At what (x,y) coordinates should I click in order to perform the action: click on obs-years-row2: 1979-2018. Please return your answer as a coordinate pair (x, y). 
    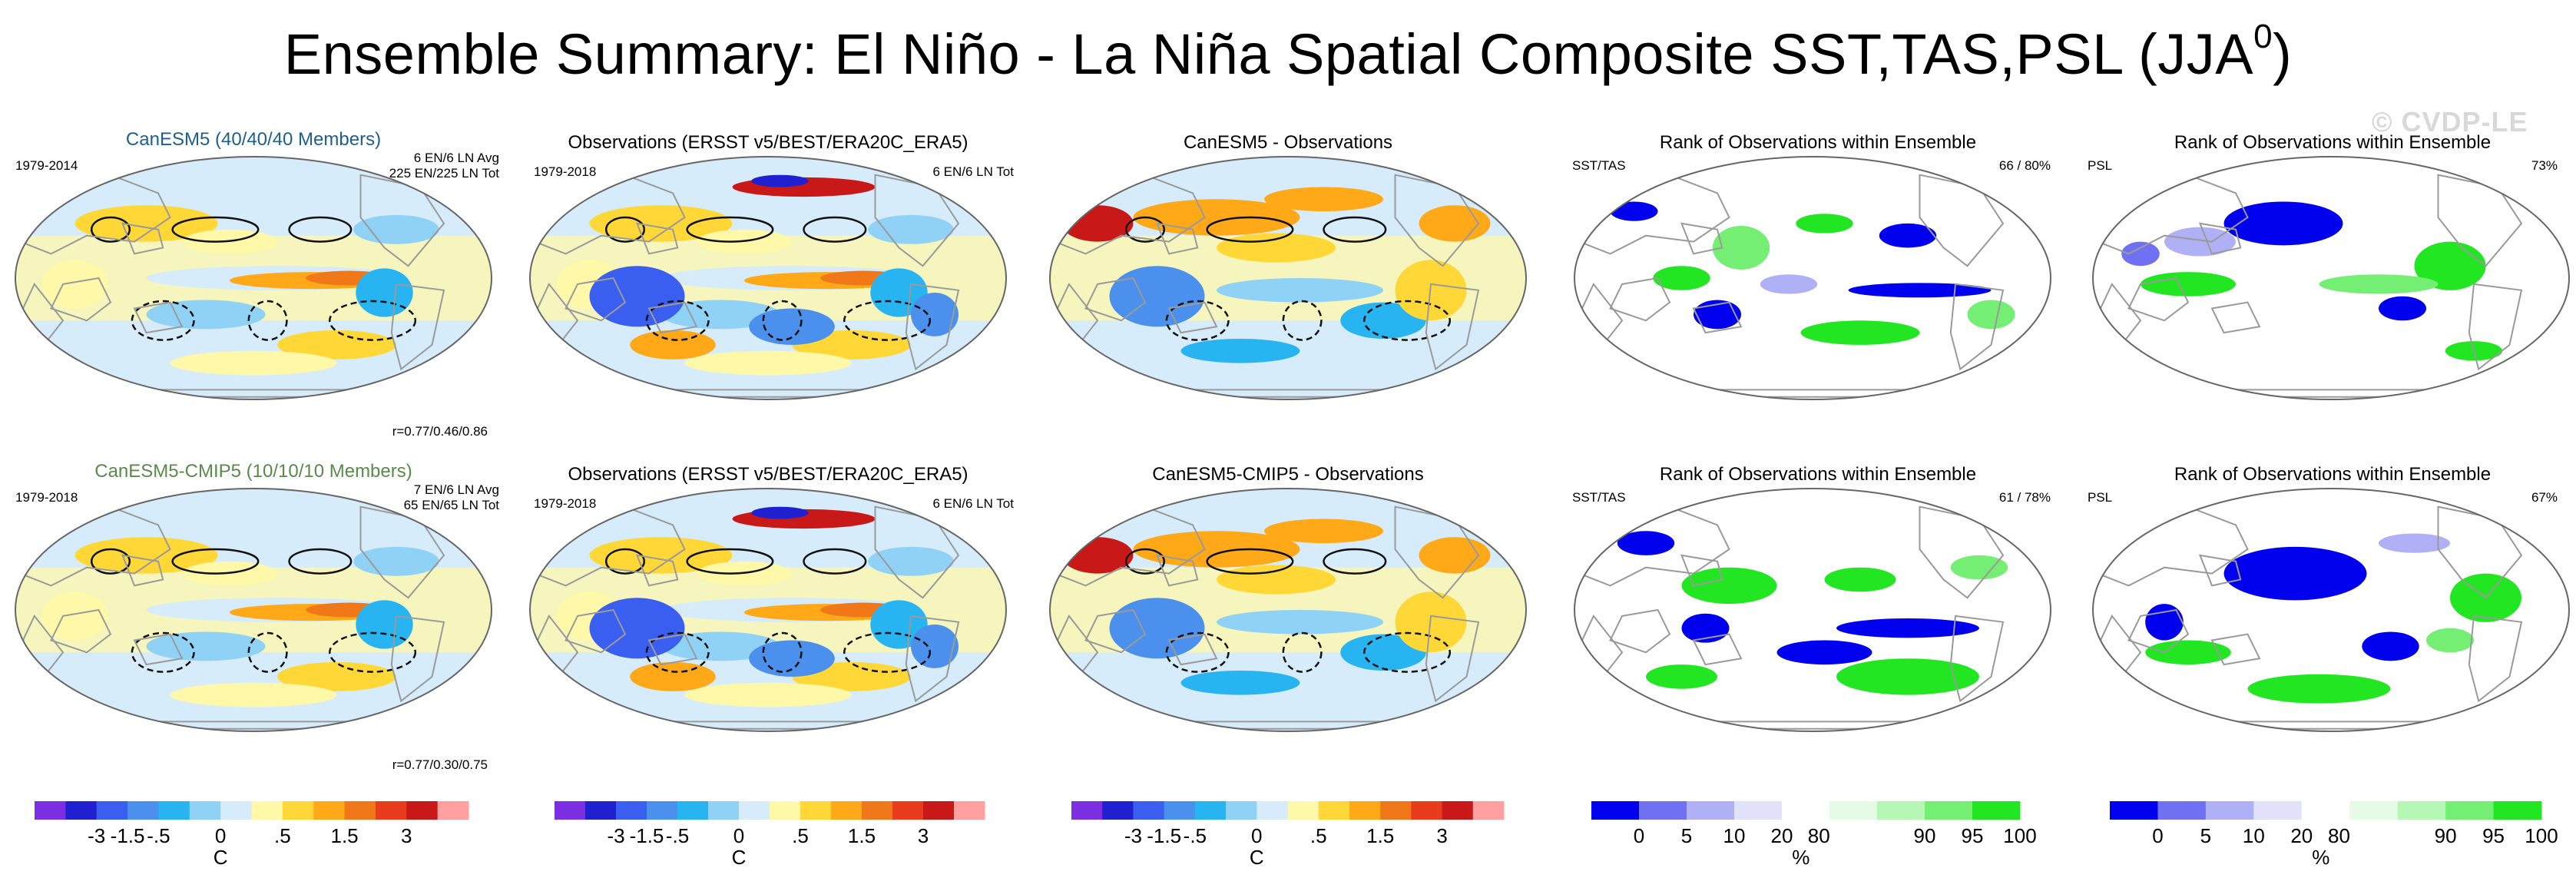
    Looking at the image, I should click on (565, 504).